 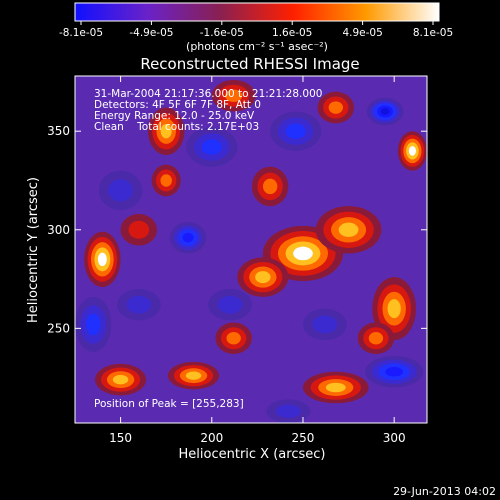 What do you see at coordinates (362, 33) in the screenshot?
I see `colorbar-tick-label: 4.9e-05` at bounding box center [362, 33].